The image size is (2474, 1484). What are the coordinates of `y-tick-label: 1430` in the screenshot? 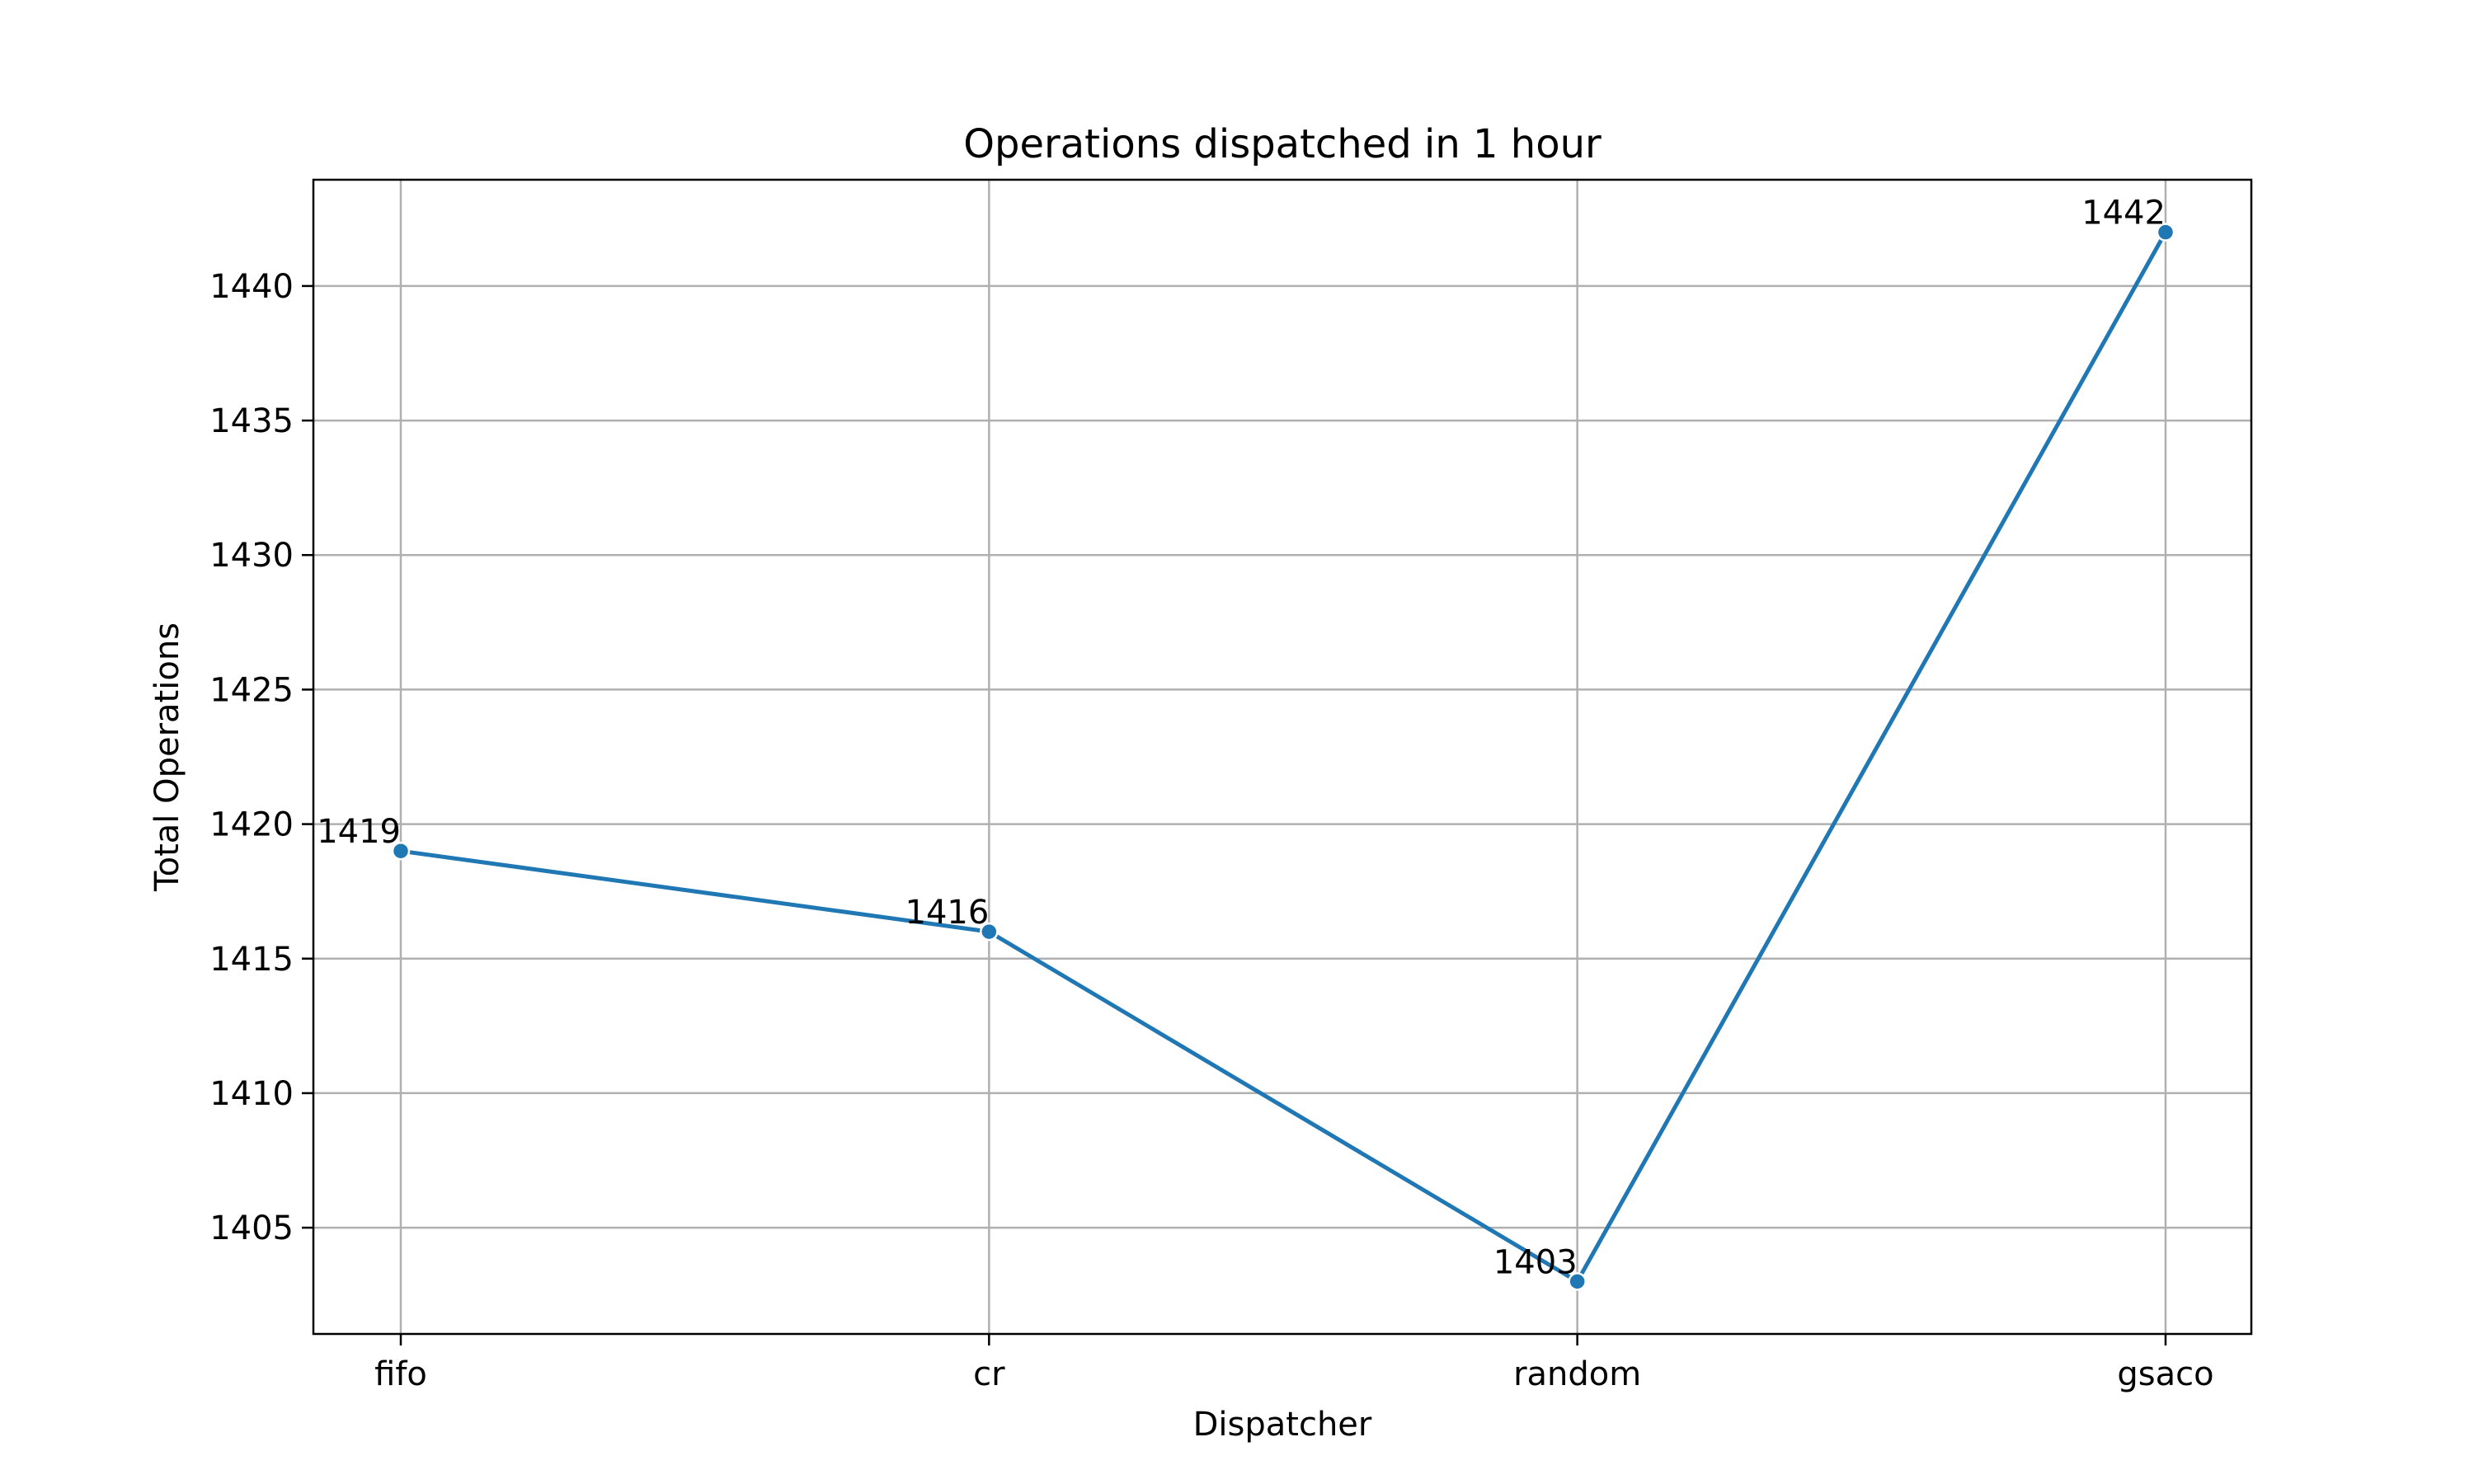 It's located at (251, 556).